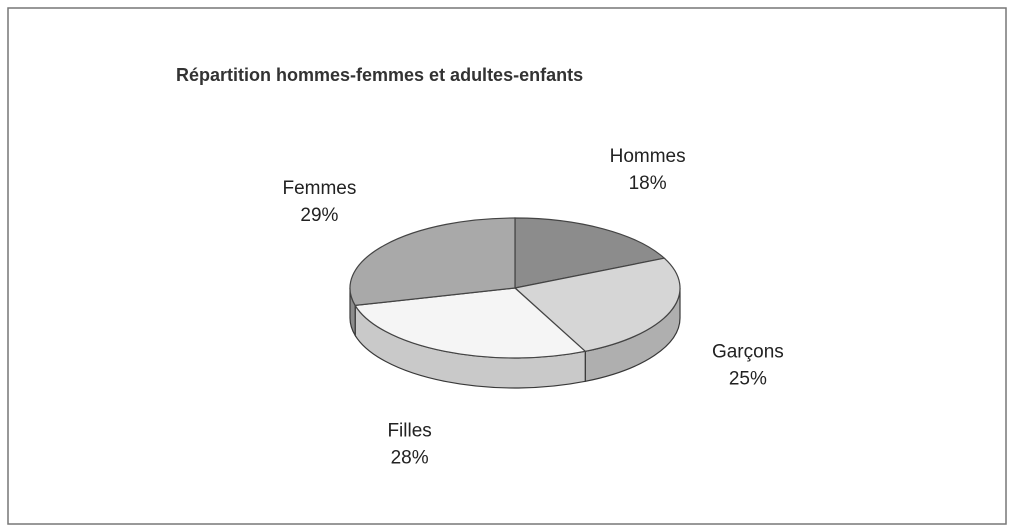  I want to click on slice-value-label: 25%, so click(748, 378).